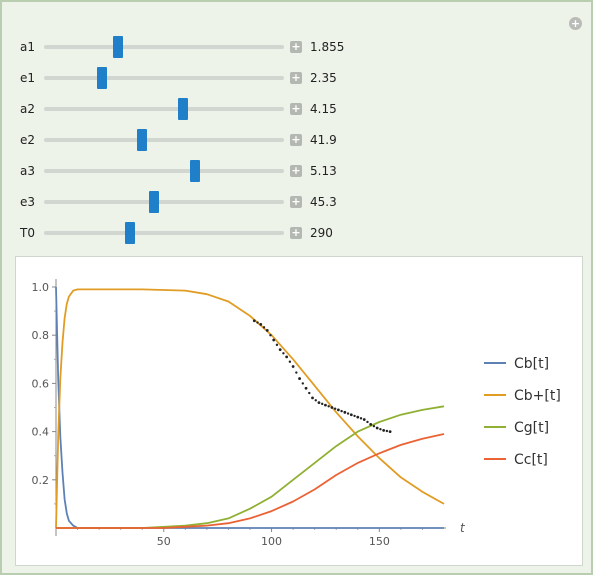 This screenshot has height=575, width=593. What do you see at coordinates (130, 233) in the screenshot?
I see `slider-thumb-t0` at bounding box center [130, 233].